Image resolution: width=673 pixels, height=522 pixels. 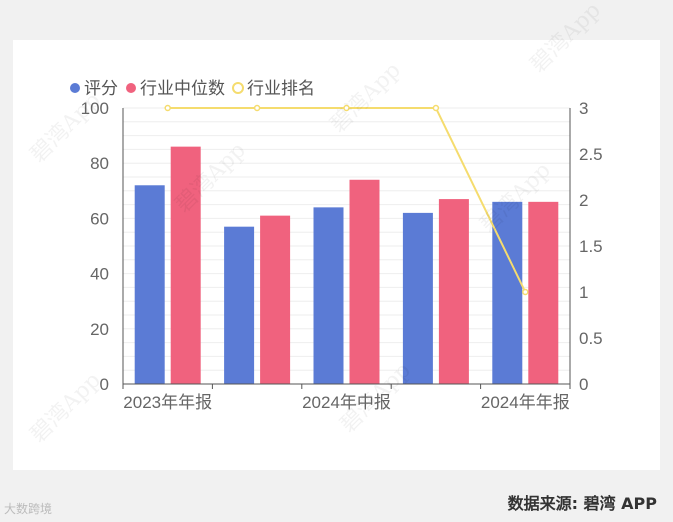 I want to click on y-left-tick-label: 80, so click(x=99, y=163).